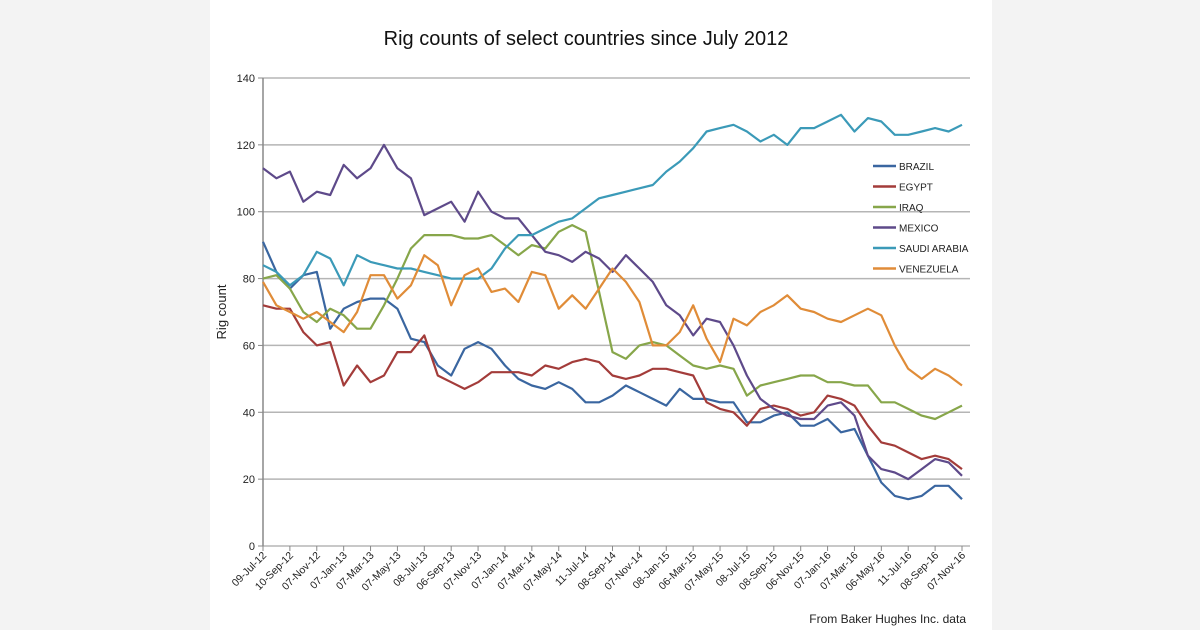 This screenshot has height=630, width=1200. What do you see at coordinates (934, 249) in the screenshot?
I see `legend-label: SAUDI ARABIA` at bounding box center [934, 249].